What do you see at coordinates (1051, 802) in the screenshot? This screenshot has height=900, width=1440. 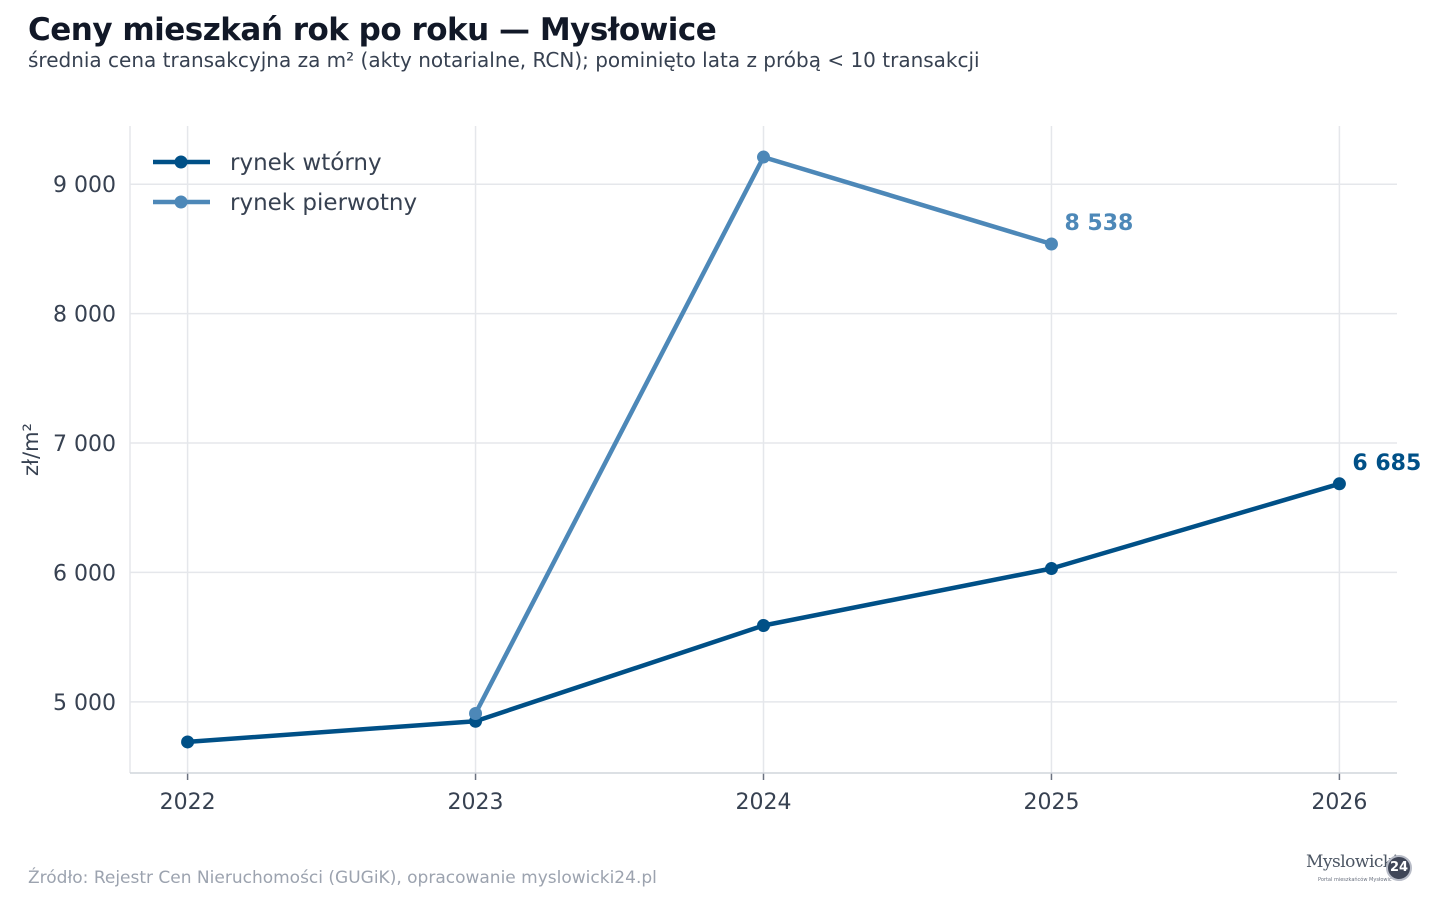 I see `x-tick-label: 2025` at bounding box center [1051, 802].